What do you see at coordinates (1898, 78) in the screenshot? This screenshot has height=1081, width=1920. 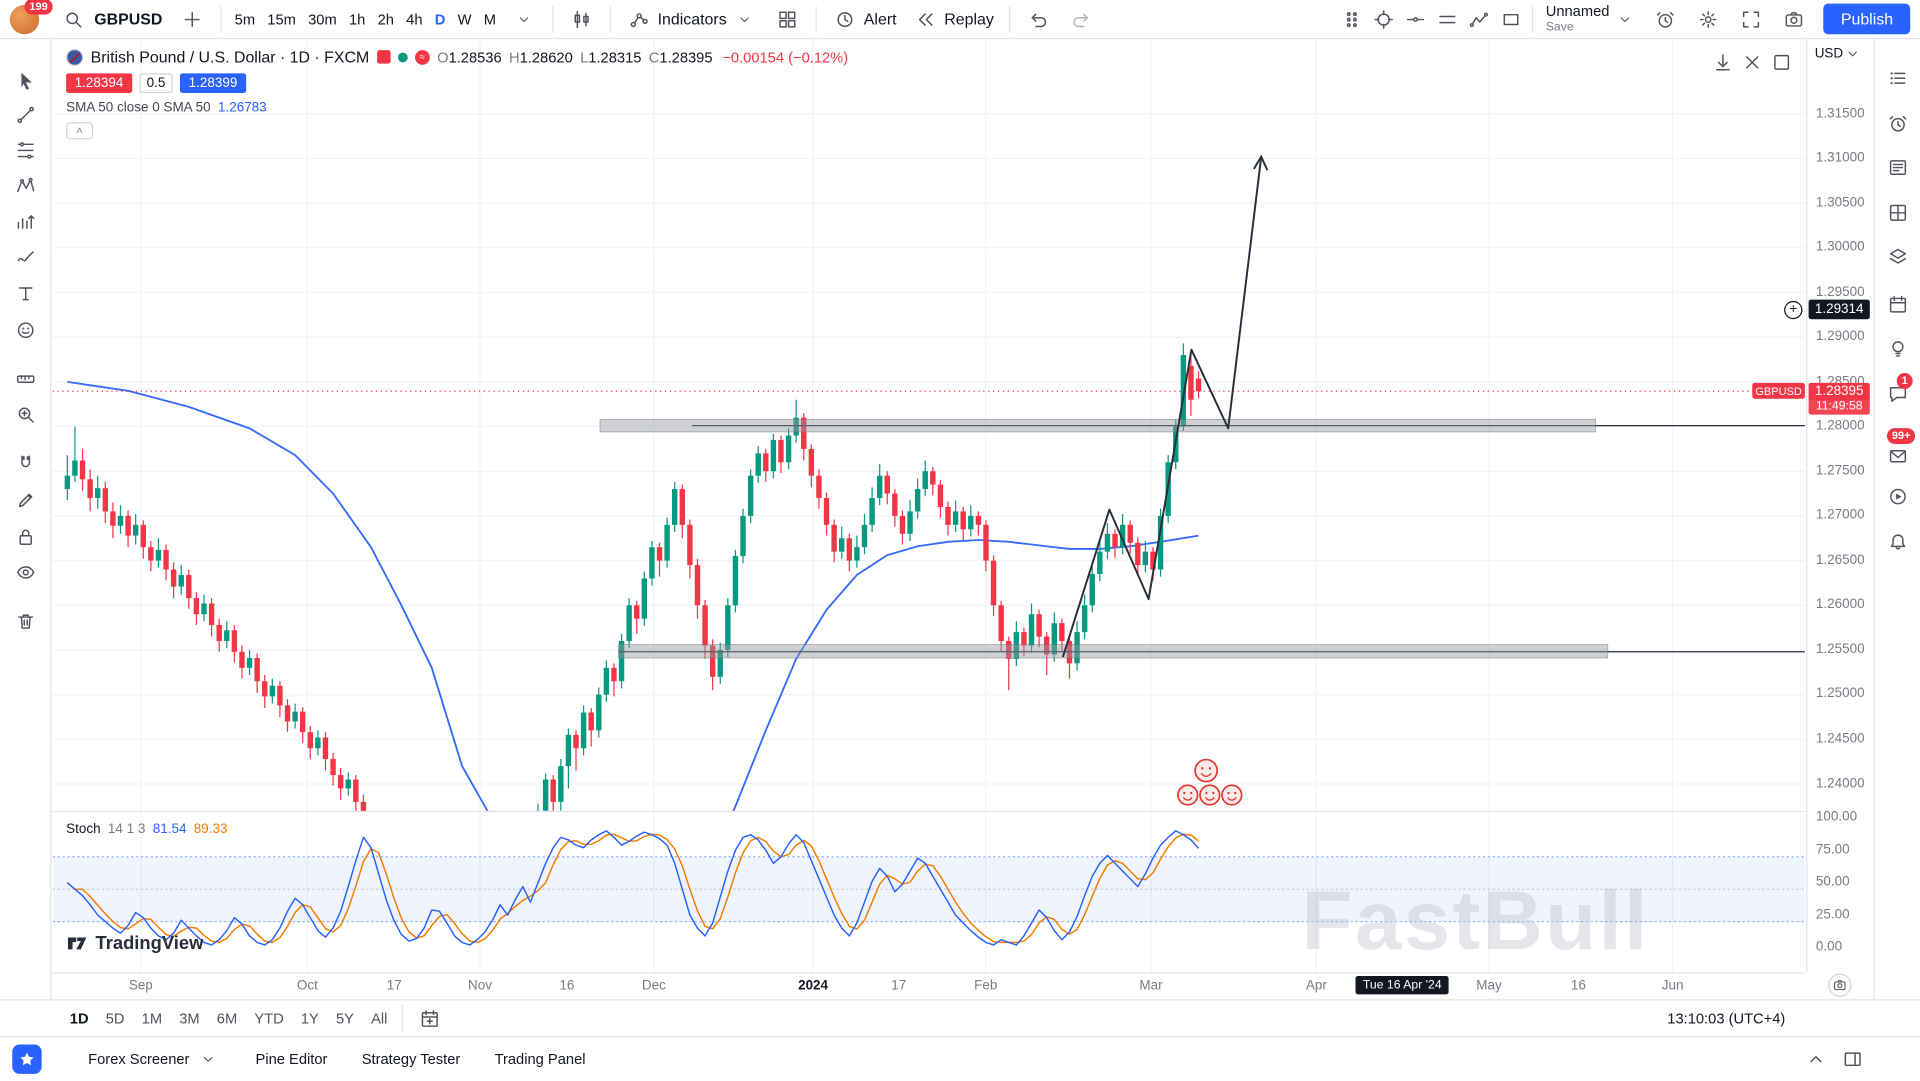 I see `watchlist-panel-icon` at bounding box center [1898, 78].